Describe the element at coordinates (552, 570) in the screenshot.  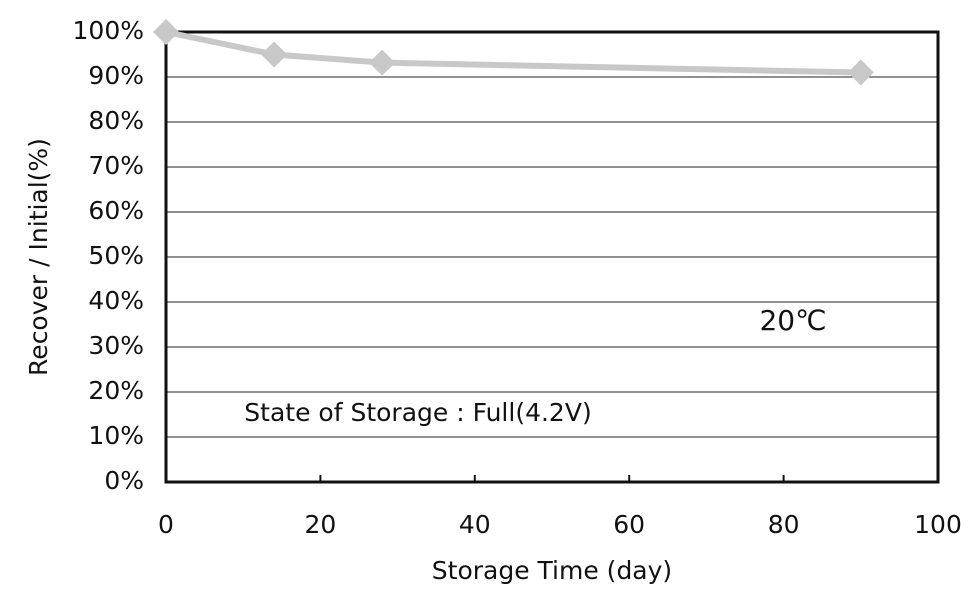
I see `x-axis-label: Storage Time (day)` at that location.